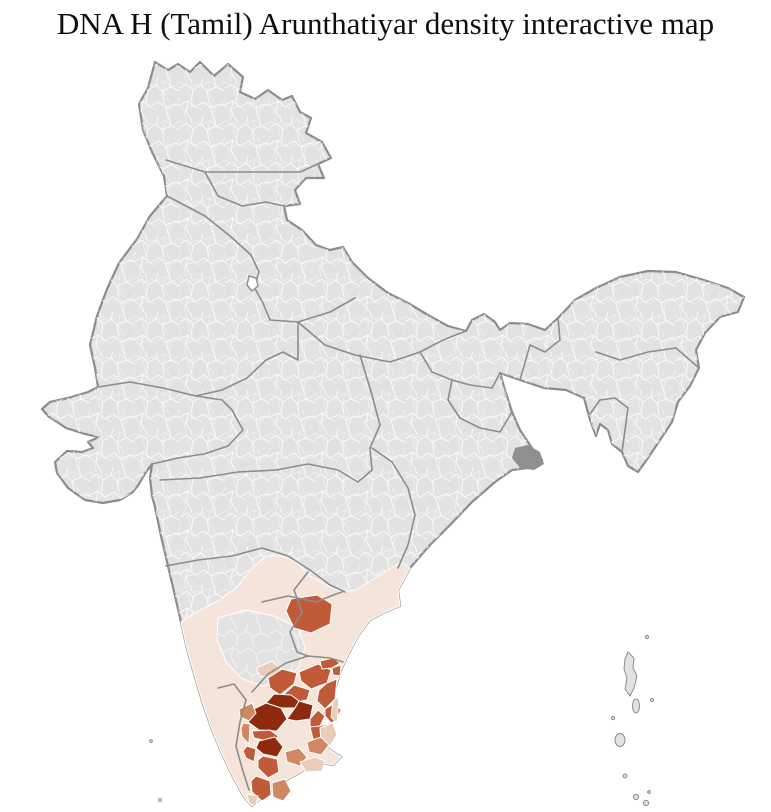  I want to click on choropleth-districts, so click(290, 700).